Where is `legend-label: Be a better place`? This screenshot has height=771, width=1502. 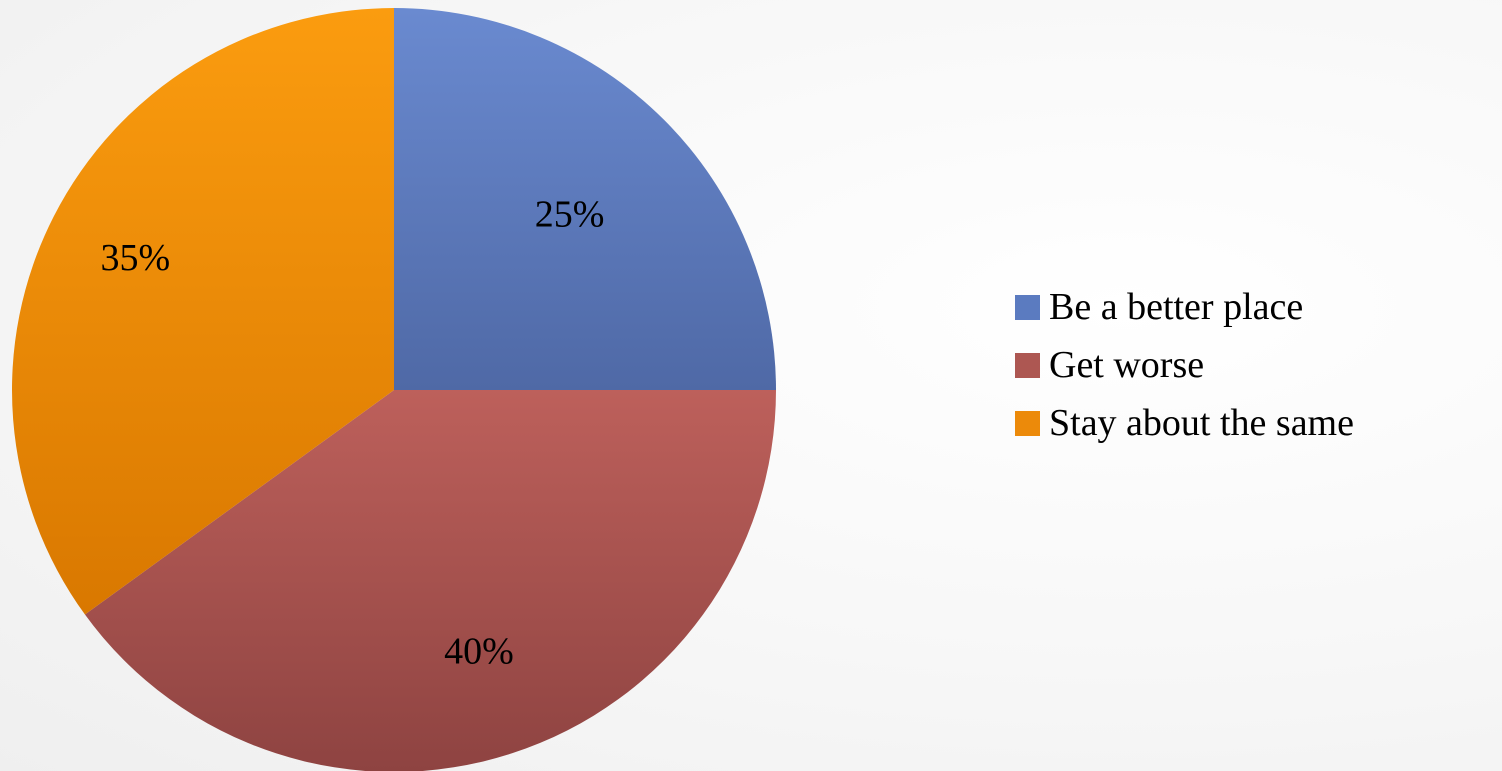 legend-label: Be a better place is located at coordinates (1176, 307).